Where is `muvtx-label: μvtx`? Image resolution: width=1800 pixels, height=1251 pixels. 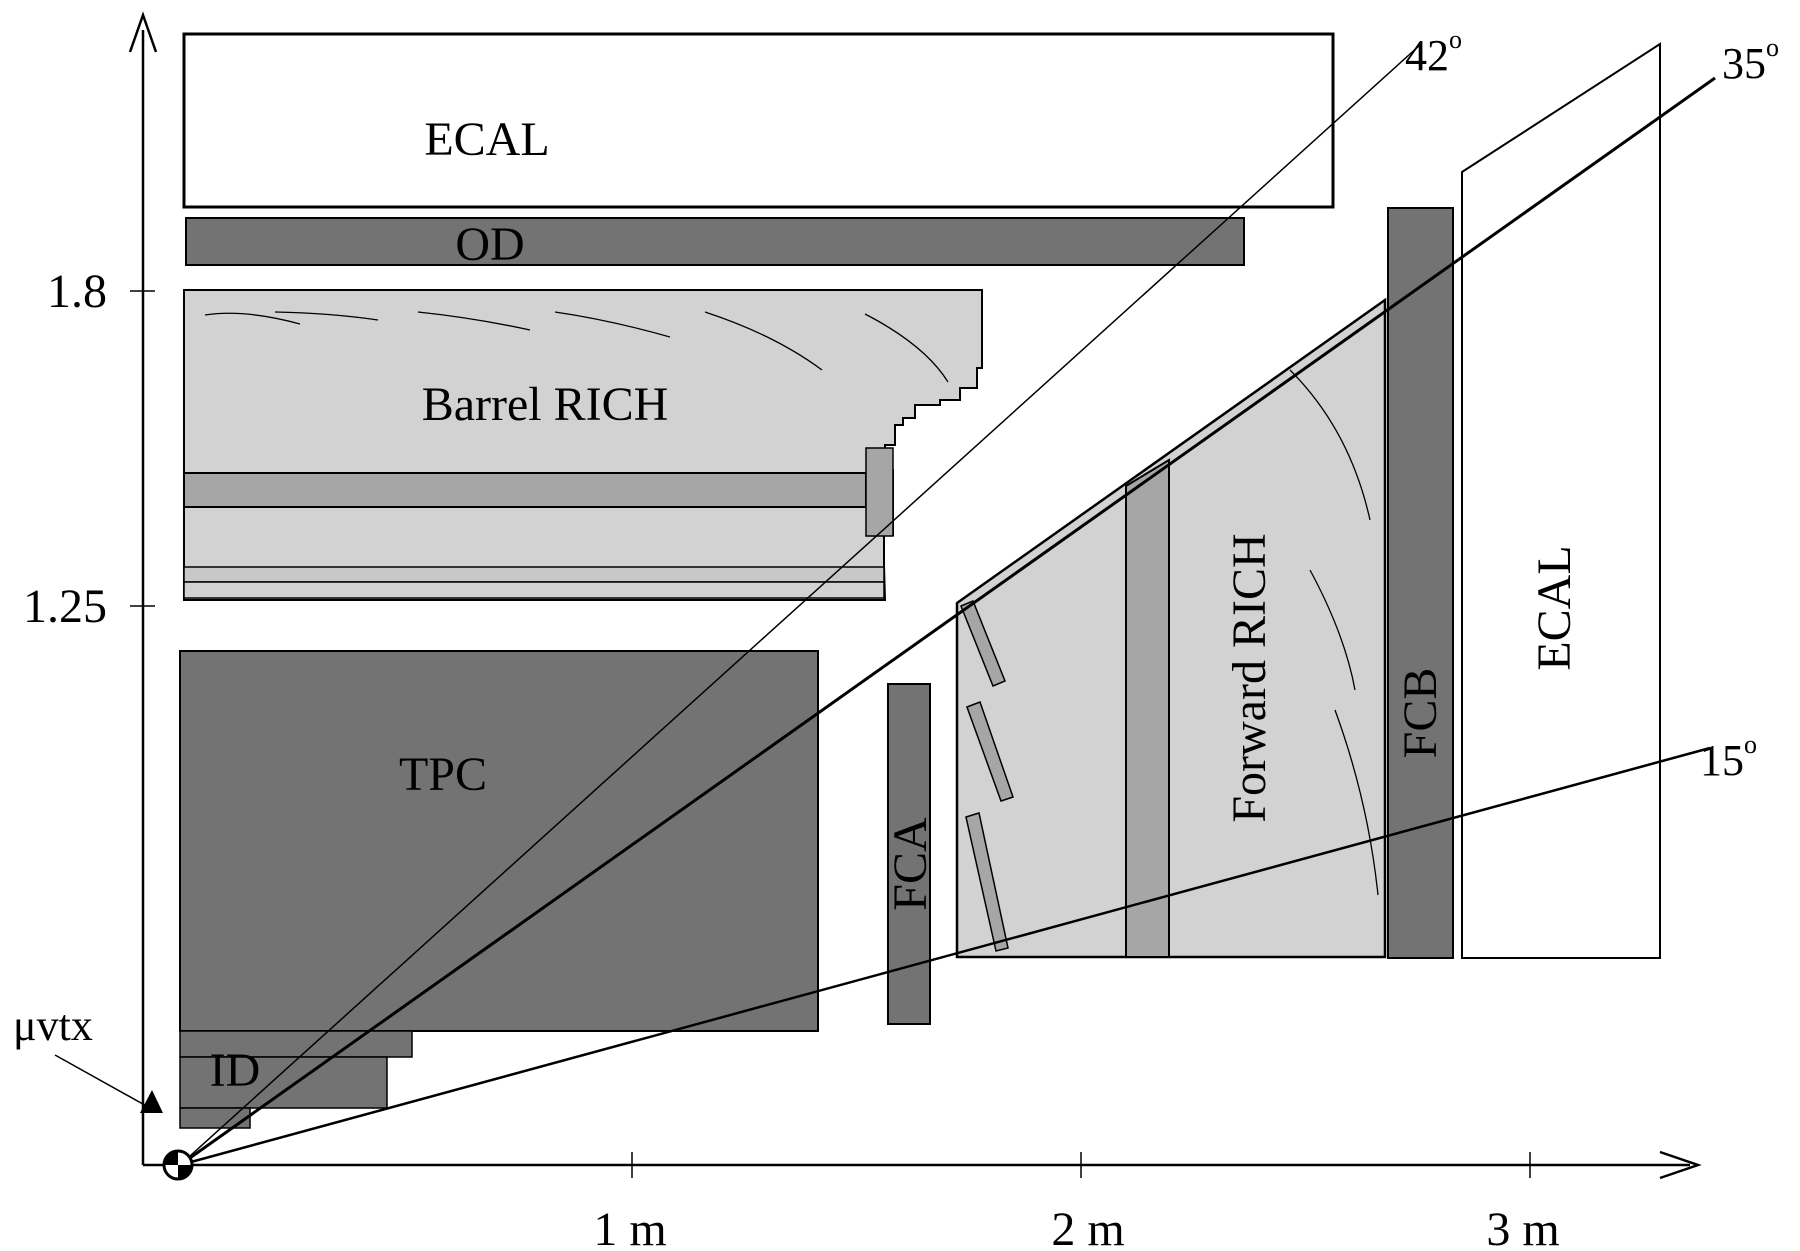
muvtx-label: μvtx is located at coordinates (53, 1025).